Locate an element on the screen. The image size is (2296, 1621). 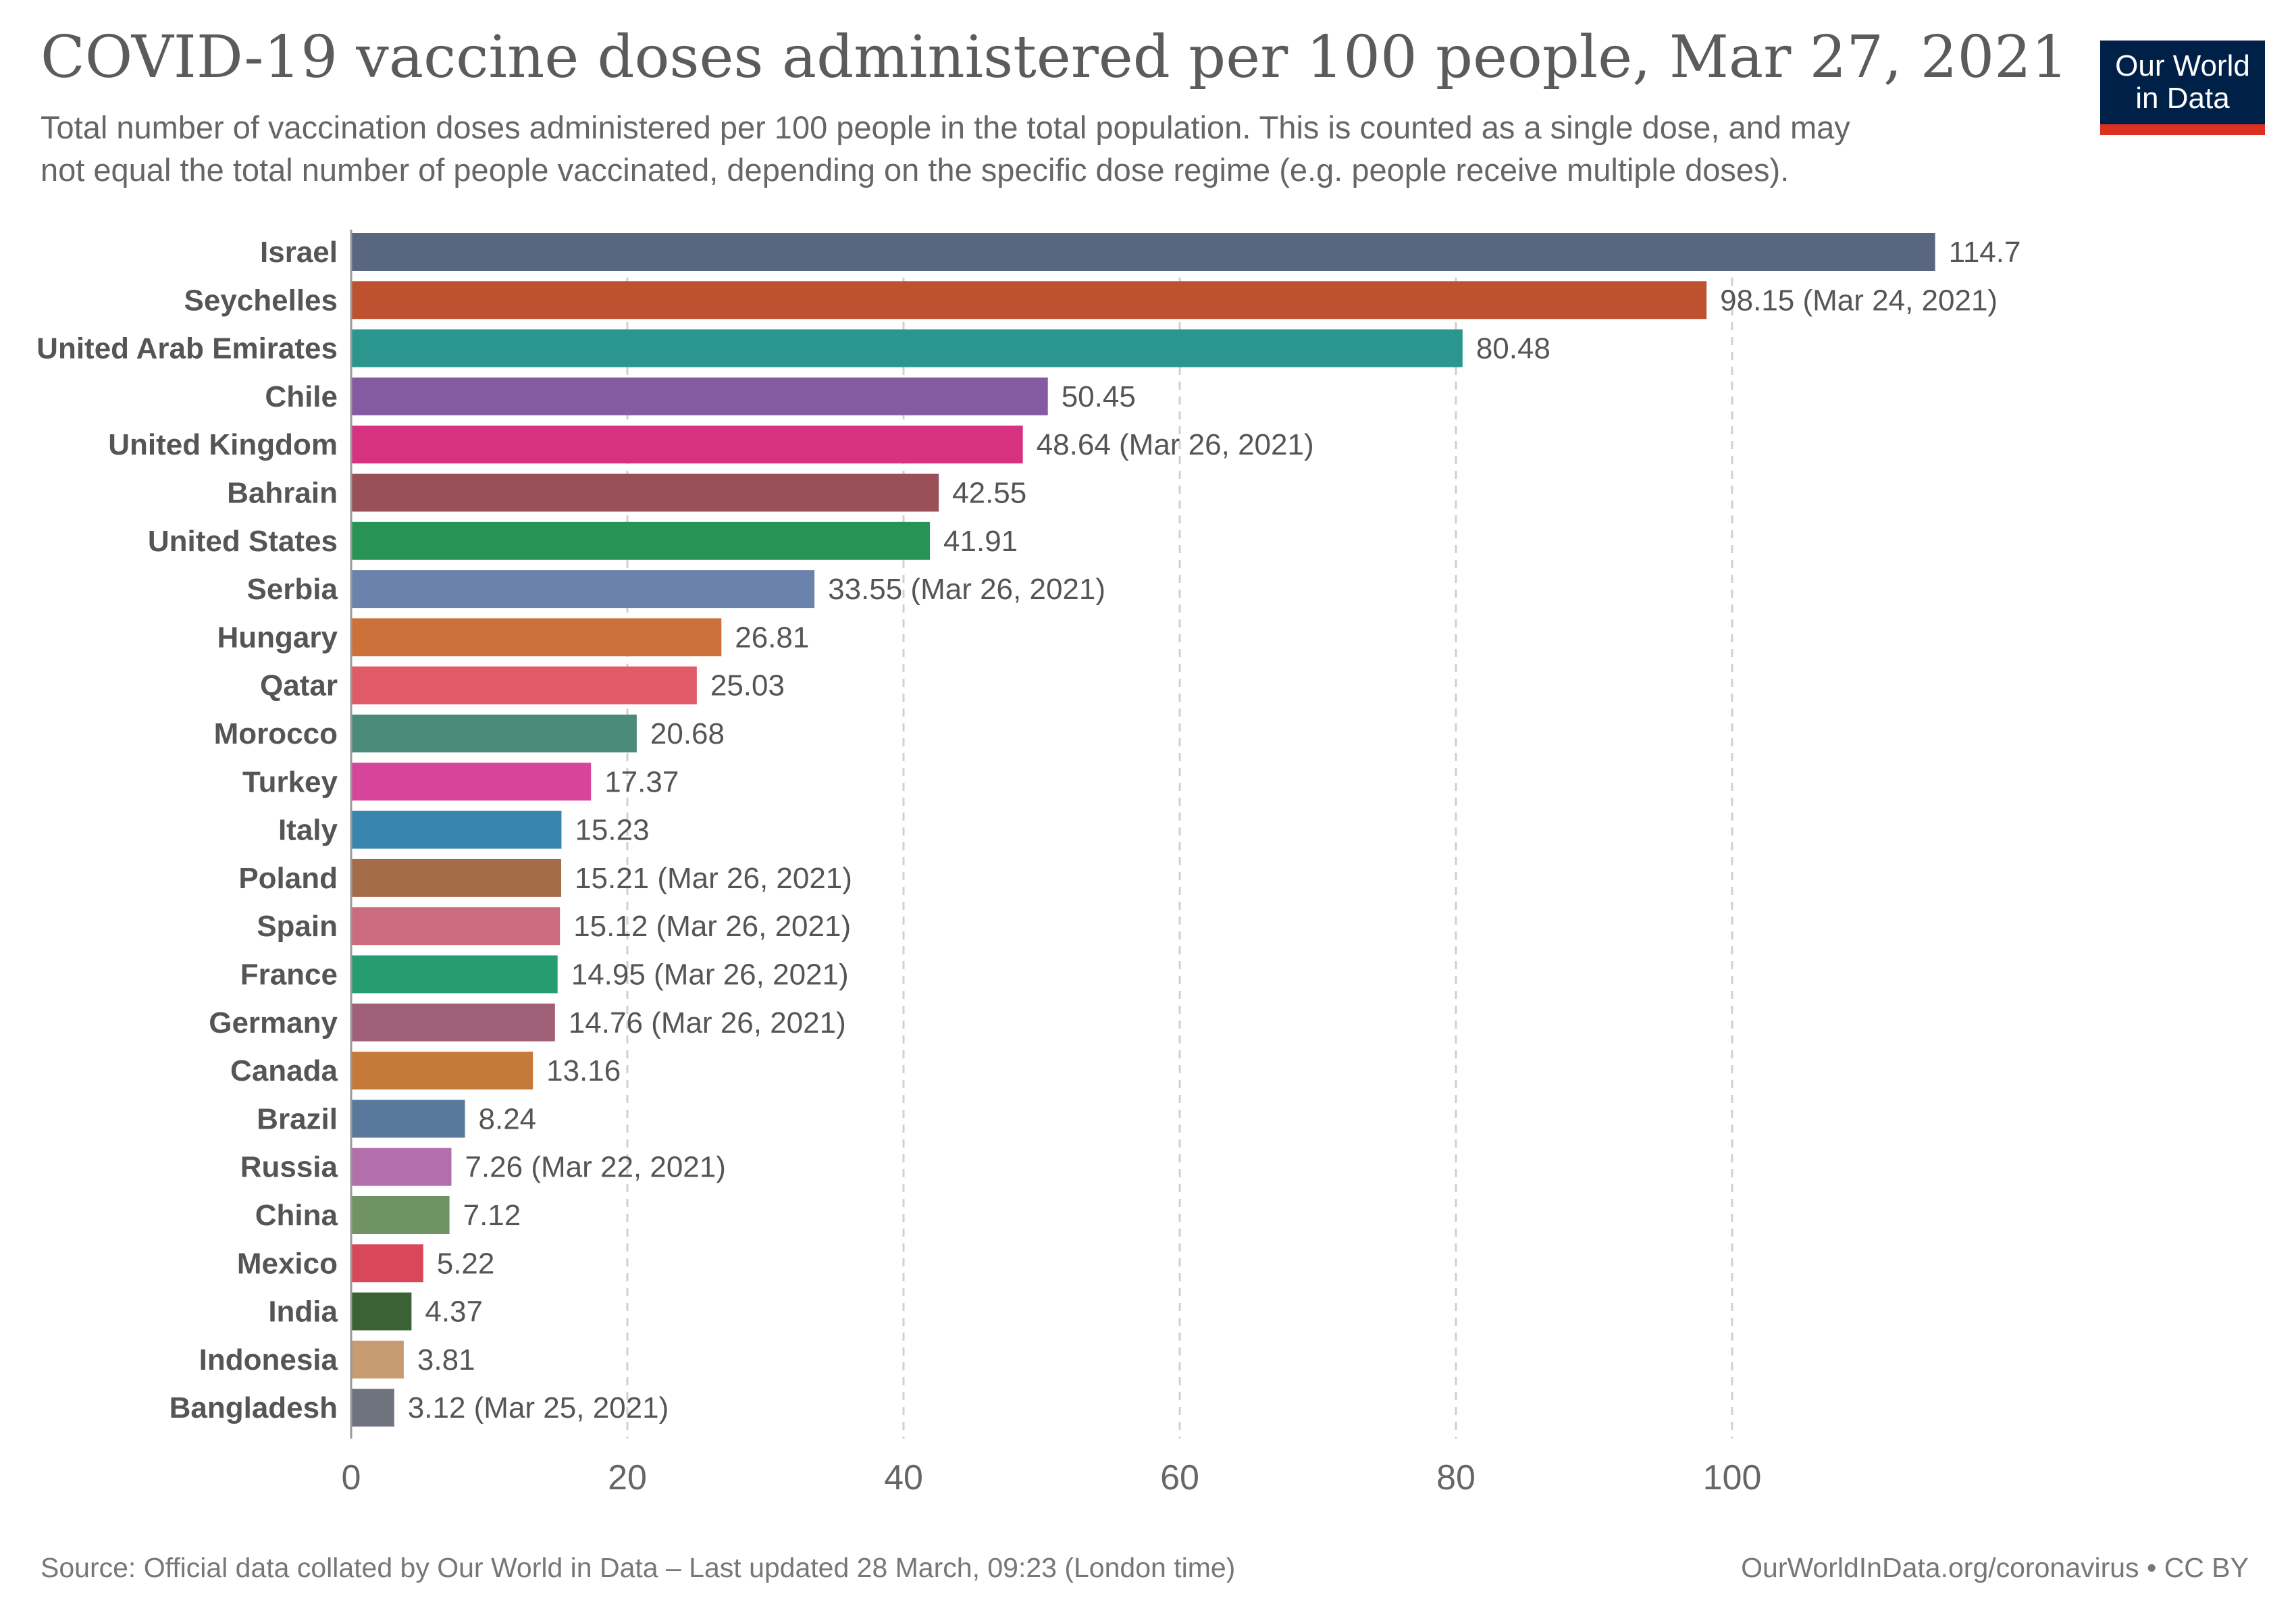
x-tick-label-80: 80 is located at coordinates (1456, 1477).